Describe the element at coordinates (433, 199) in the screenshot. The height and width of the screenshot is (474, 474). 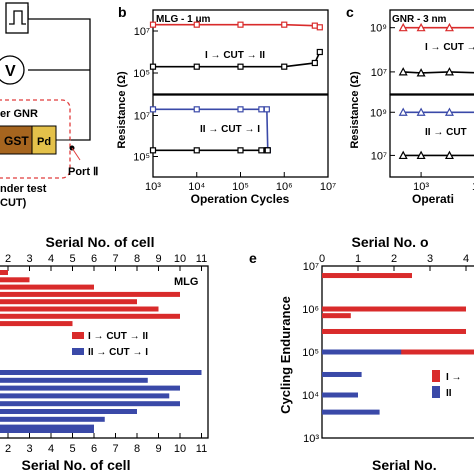
I see `panel-c-xlabel: Operati` at that location.